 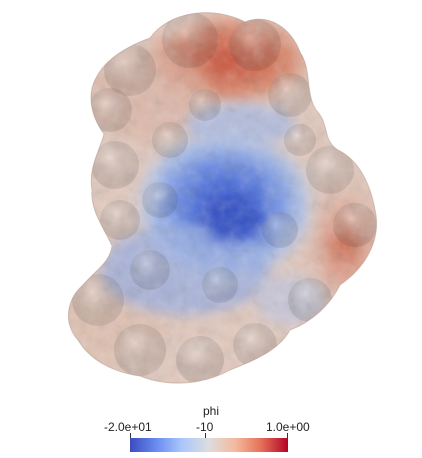 What do you see at coordinates (288, 427) in the screenshot?
I see `colorbar-max-label: 1.0e+00` at bounding box center [288, 427].